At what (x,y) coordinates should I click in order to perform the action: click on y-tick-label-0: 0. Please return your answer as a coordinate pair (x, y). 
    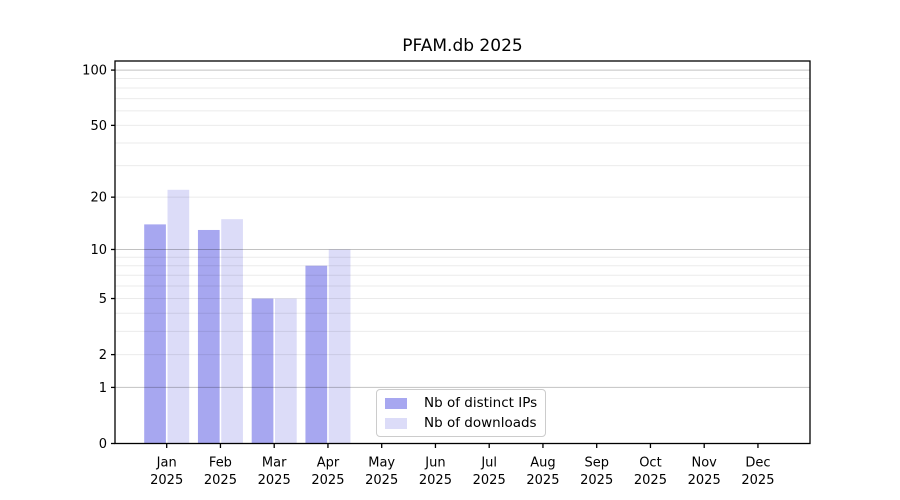
    Looking at the image, I should click on (103, 444).